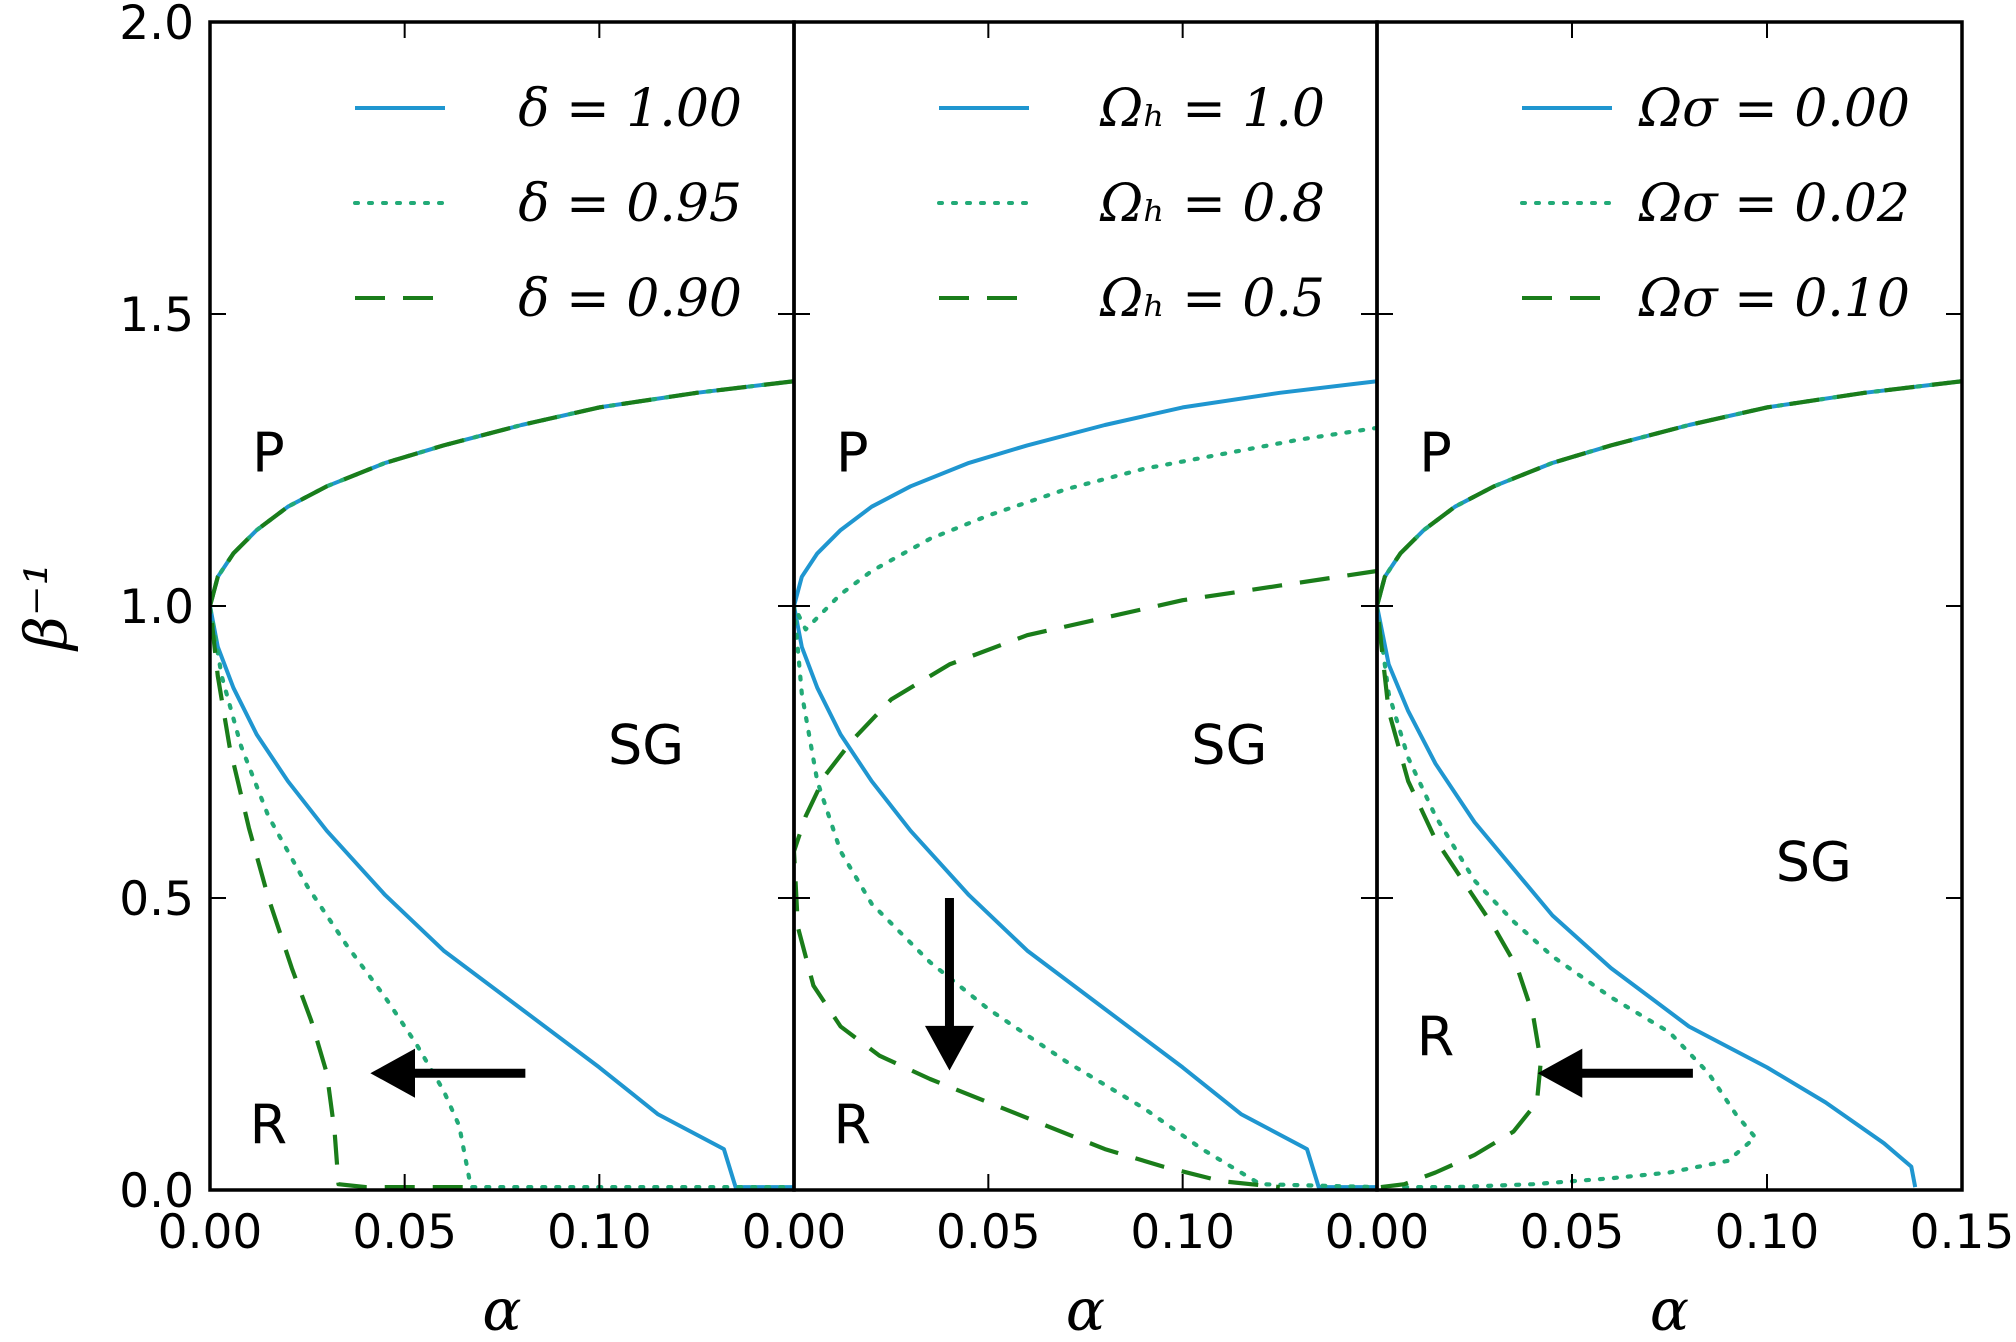 The image size is (2016, 1342). I want to click on legend-label: δ = 0.90, so click(630, 299).